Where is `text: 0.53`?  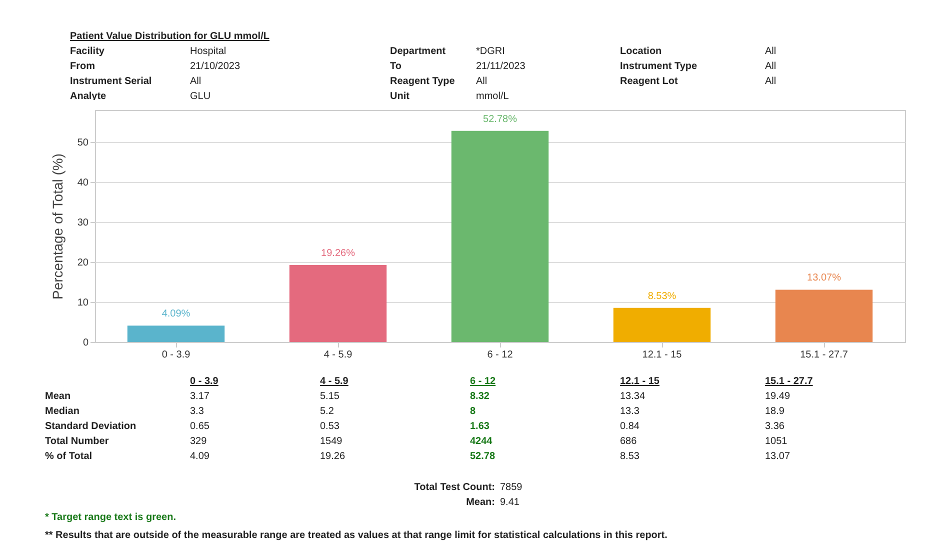 text: 0.53 is located at coordinates (330, 426).